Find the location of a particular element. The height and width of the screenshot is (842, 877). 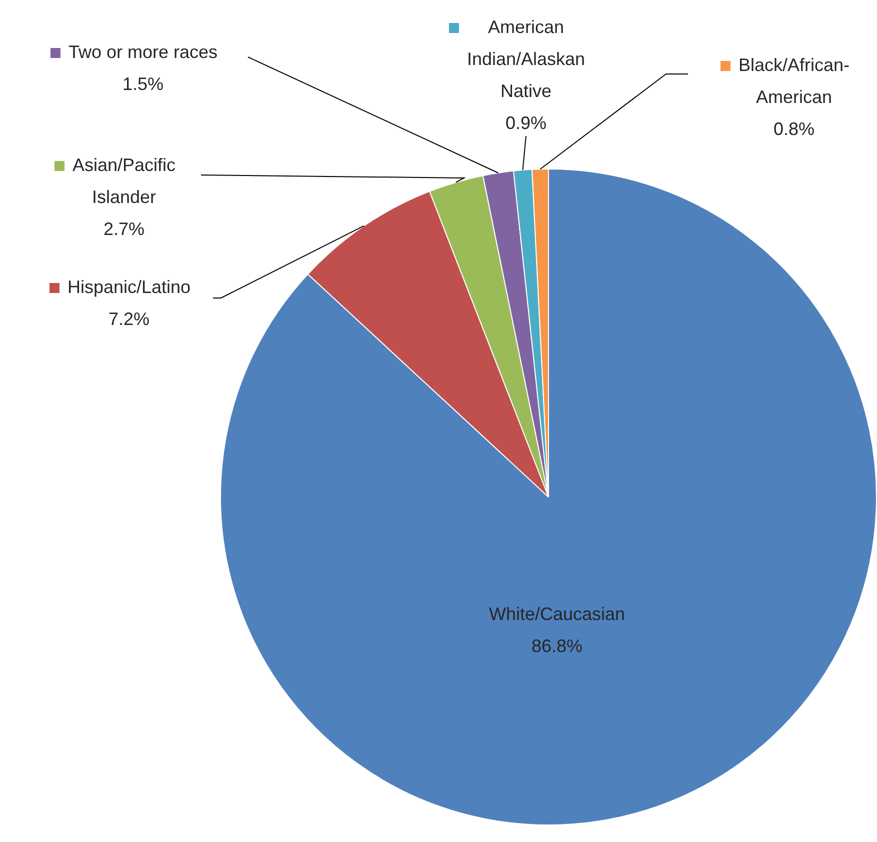

legend-label: Two or more races is located at coordinates (143, 52).